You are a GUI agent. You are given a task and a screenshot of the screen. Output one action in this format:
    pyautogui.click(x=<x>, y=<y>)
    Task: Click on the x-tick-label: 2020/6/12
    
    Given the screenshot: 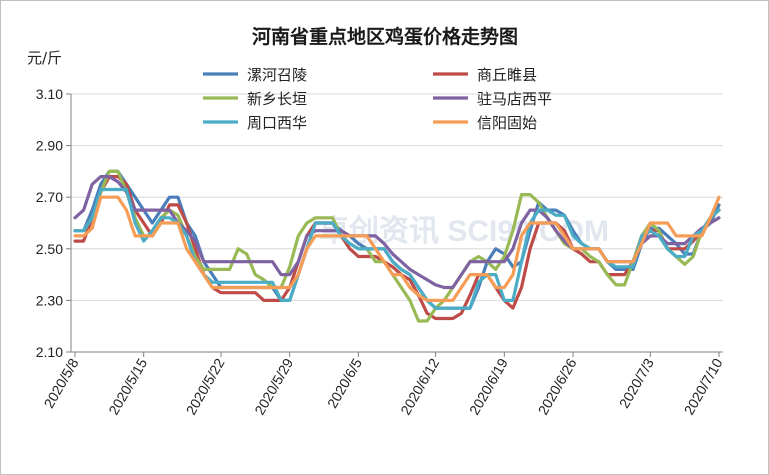 What is the action you would take?
    pyautogui.click(x=419, y=386)
    